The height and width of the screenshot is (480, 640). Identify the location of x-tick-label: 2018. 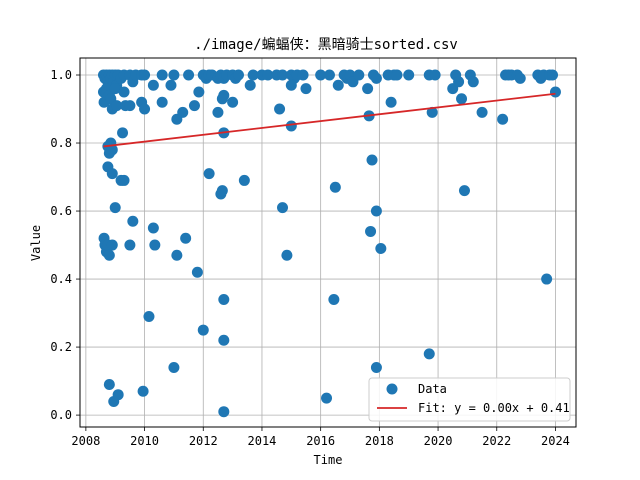
(379, 441).